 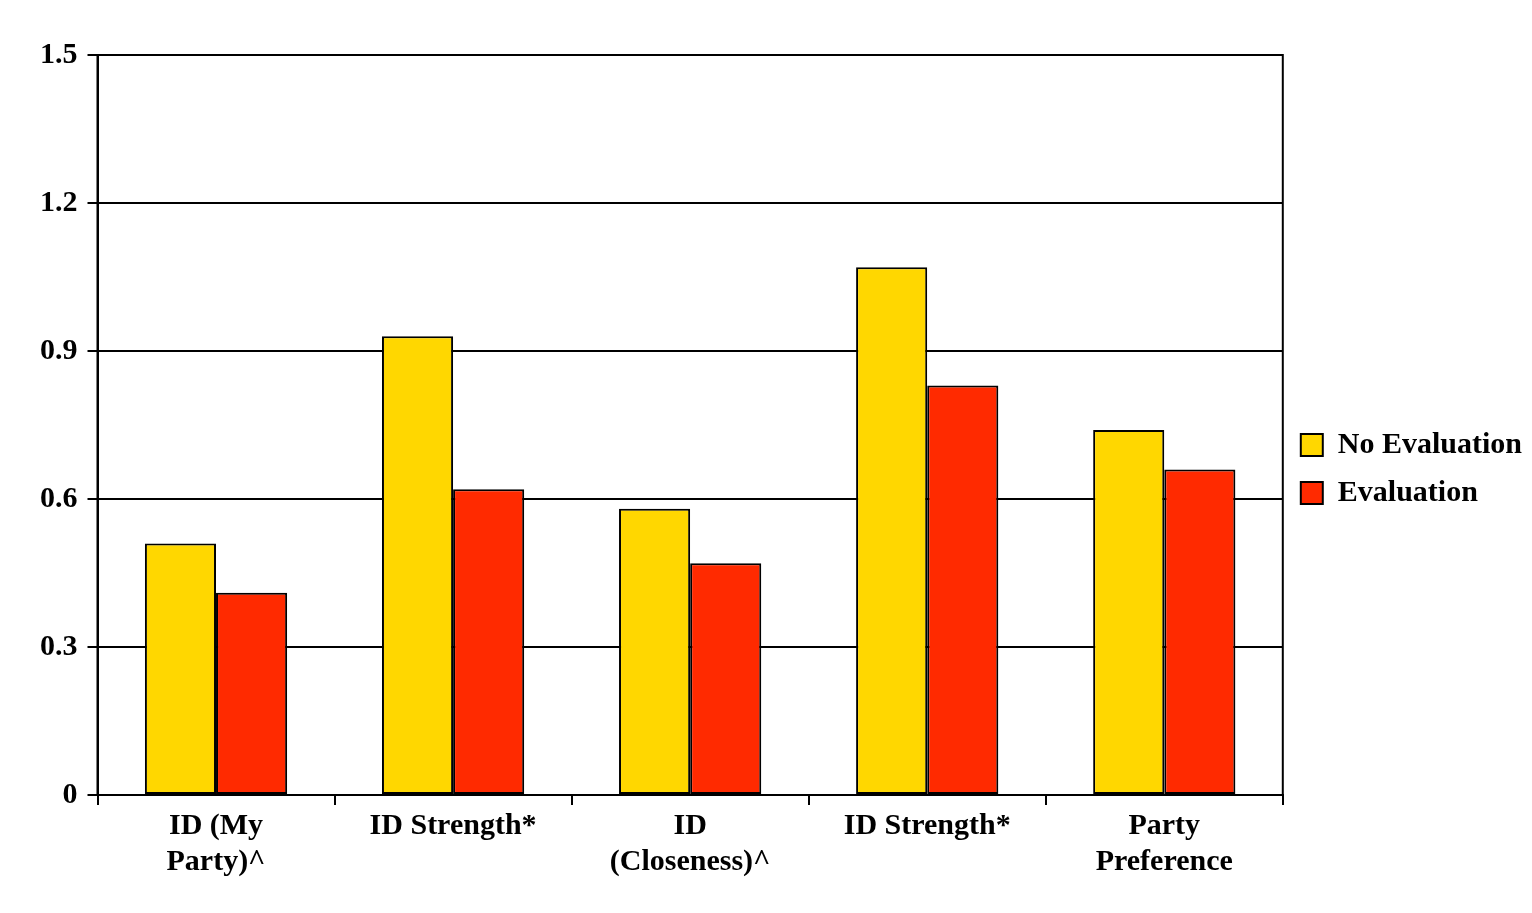 What do you see at coordinates (59, 348) in the screenshot?
I see `y-tick-label: 0.9` at bounding box center [59, 348].